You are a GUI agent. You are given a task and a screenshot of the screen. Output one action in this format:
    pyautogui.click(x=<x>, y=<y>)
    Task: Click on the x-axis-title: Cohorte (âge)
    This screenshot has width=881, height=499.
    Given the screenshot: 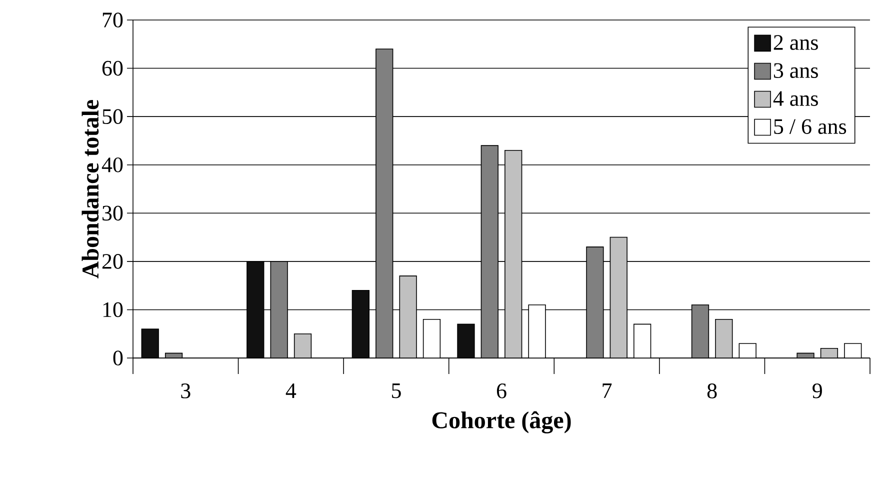 What is the action you would take?
    pyautogui.click(x=501, y=422)
    